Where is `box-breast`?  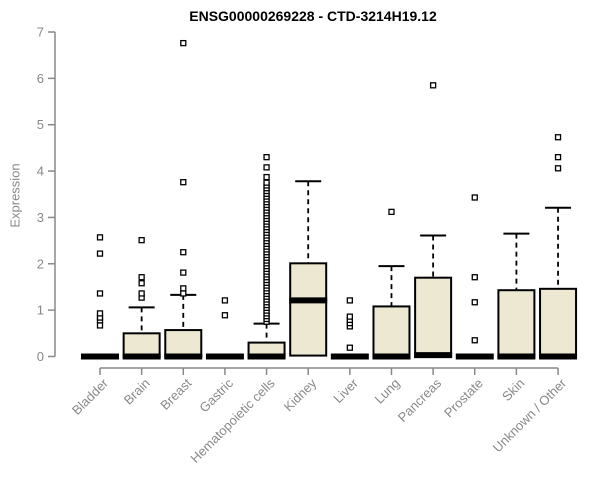 box-breast is located at coordinates (183, 199).